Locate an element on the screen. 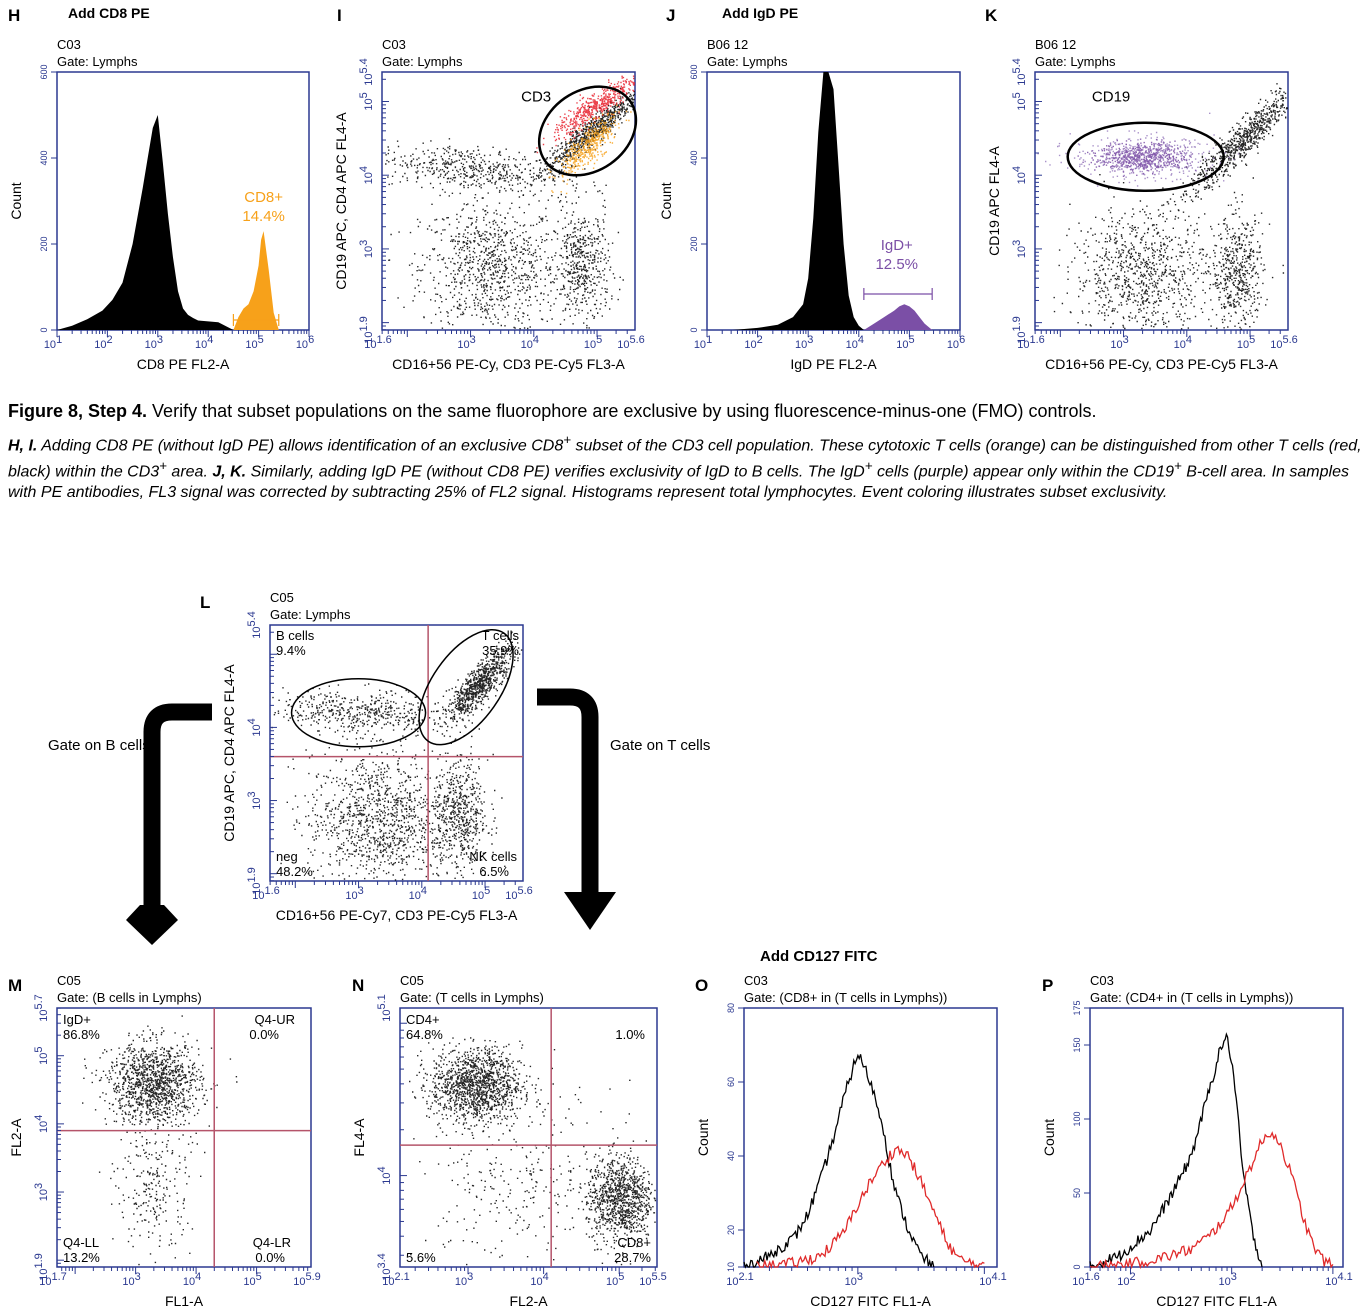  x-tick-exp: 6 is located at coordinates (311, 340).